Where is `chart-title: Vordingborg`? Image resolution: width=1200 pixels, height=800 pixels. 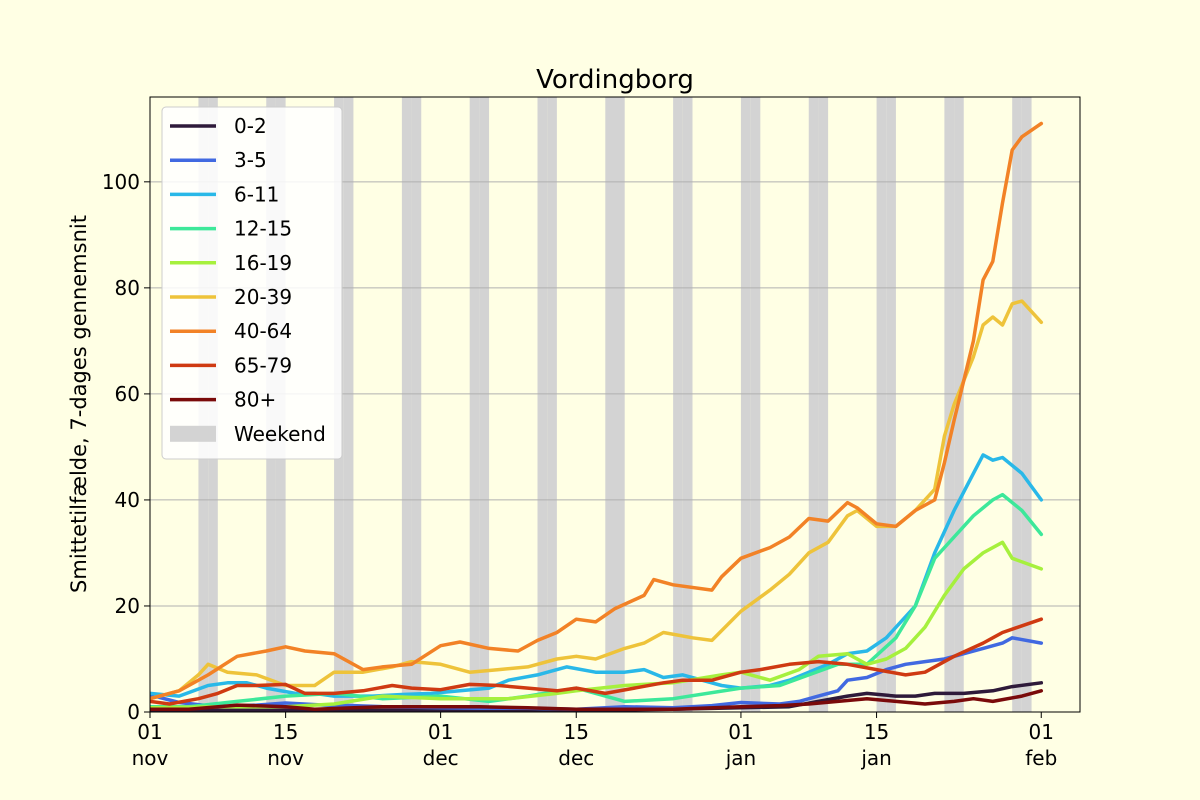 chart-title: Vordingborg is located at coordinates (615, 80).